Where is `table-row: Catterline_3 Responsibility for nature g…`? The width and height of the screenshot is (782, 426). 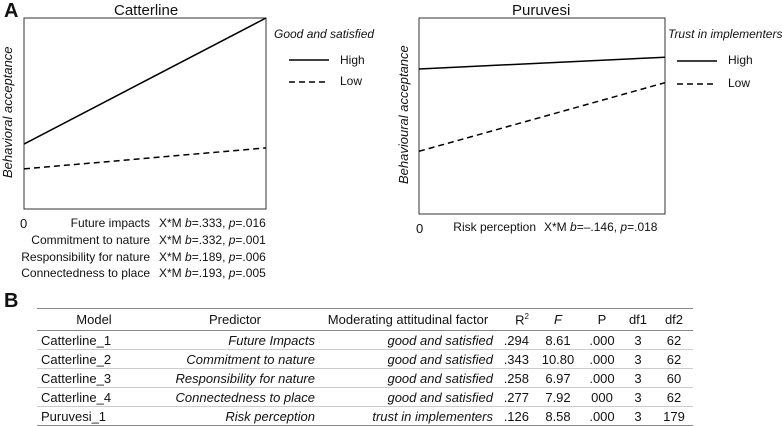 table-row: Catterline_3 Responsibility for nature g… is located at coordinates (365, 378).